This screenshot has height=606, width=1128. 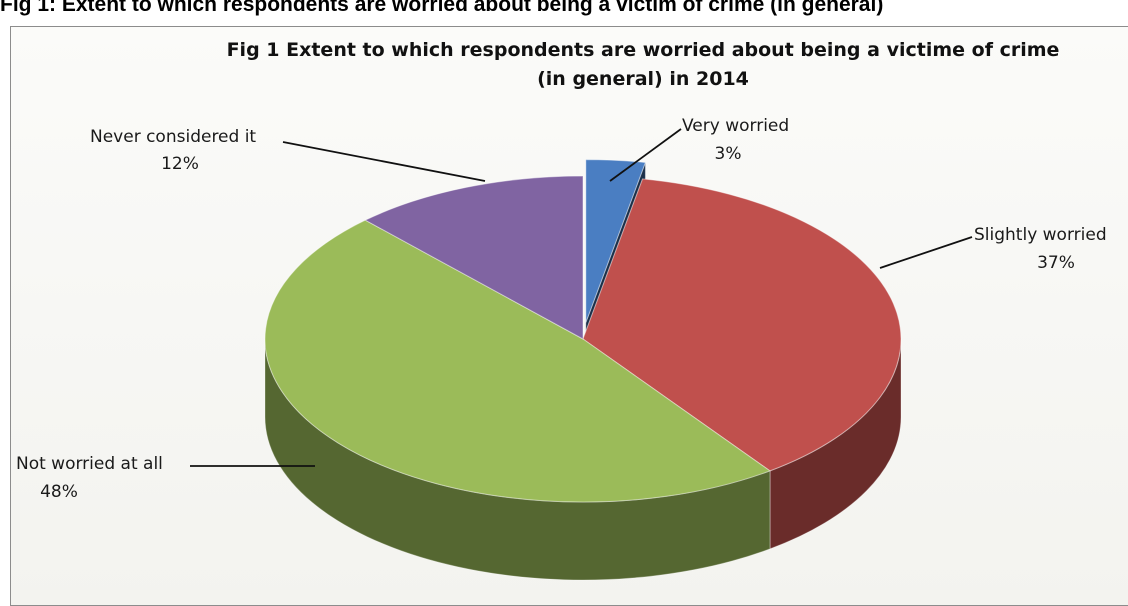 What do you see at coordinates (645, 155) in the screenshot?
I see `leader-line-very-worried` at bounding box center [645, 155].